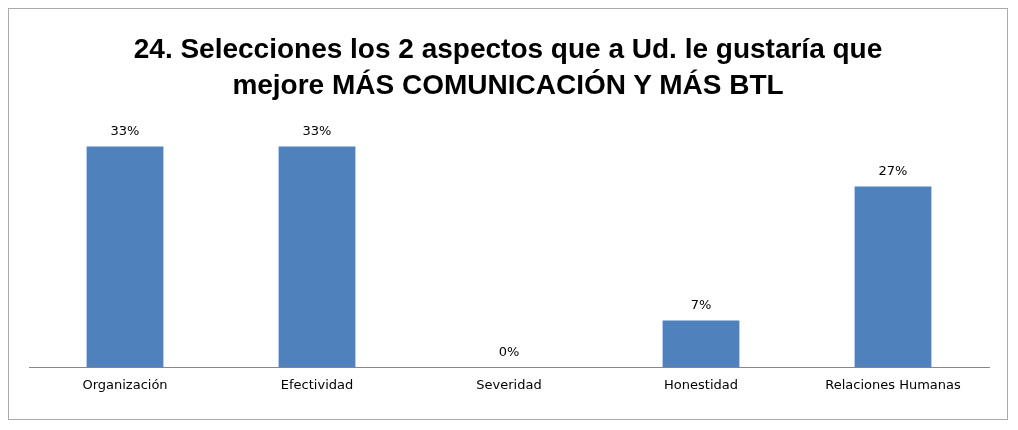  Describe the element at coordinates (893, 384) in the screenshot. I see `x-tick-label: Relaciones Humanas` at that location.